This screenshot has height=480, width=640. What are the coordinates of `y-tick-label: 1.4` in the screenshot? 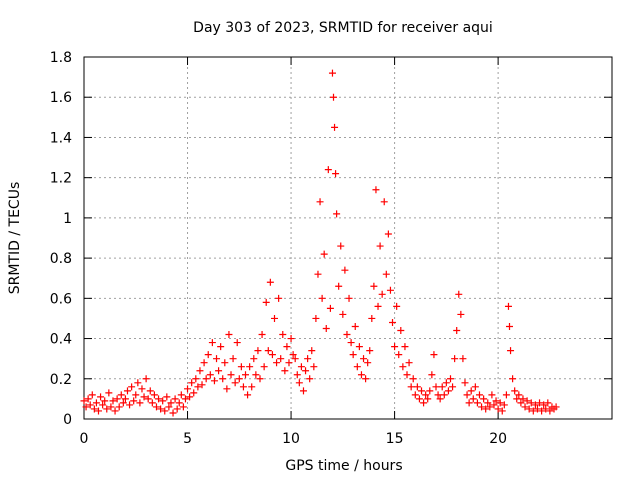 It's located at (61, 138).